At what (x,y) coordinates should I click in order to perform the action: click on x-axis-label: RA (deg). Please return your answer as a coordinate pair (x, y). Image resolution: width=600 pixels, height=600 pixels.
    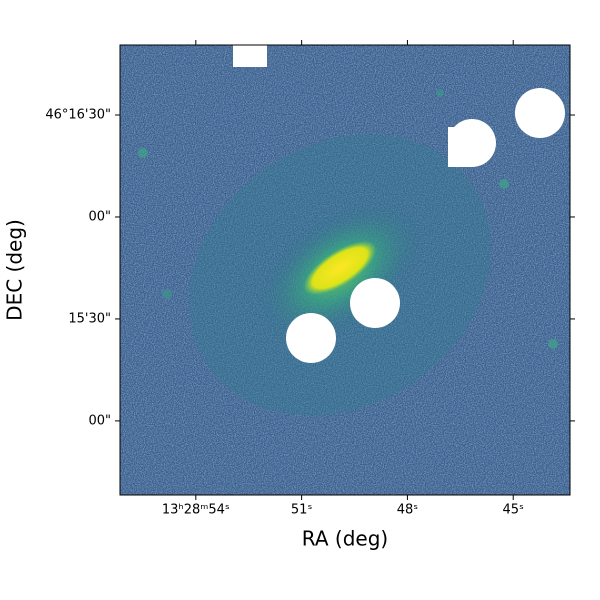
    Looking at the image, I should click on (345, 539).